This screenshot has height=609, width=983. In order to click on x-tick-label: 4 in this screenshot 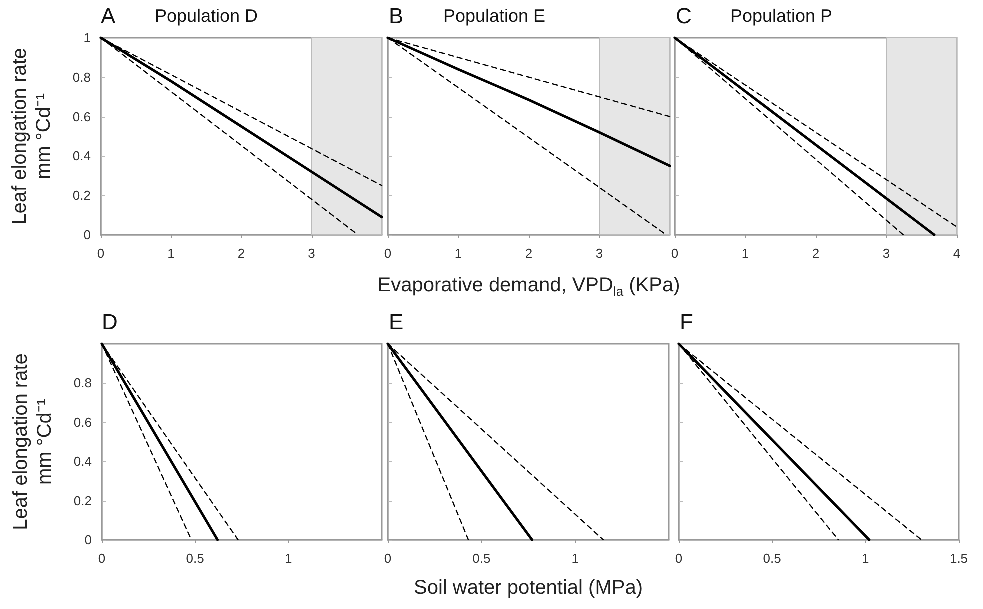, I will do `click(957, 253)`.